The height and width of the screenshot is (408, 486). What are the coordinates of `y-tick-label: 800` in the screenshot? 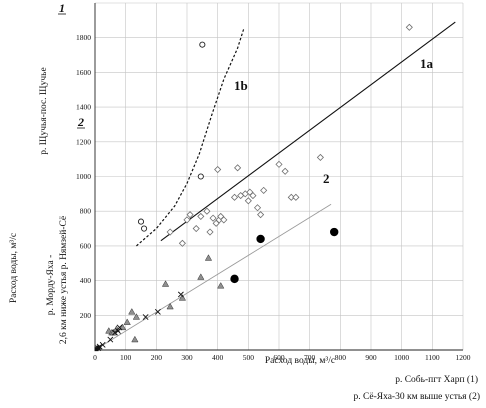 It's located at (86, 211).